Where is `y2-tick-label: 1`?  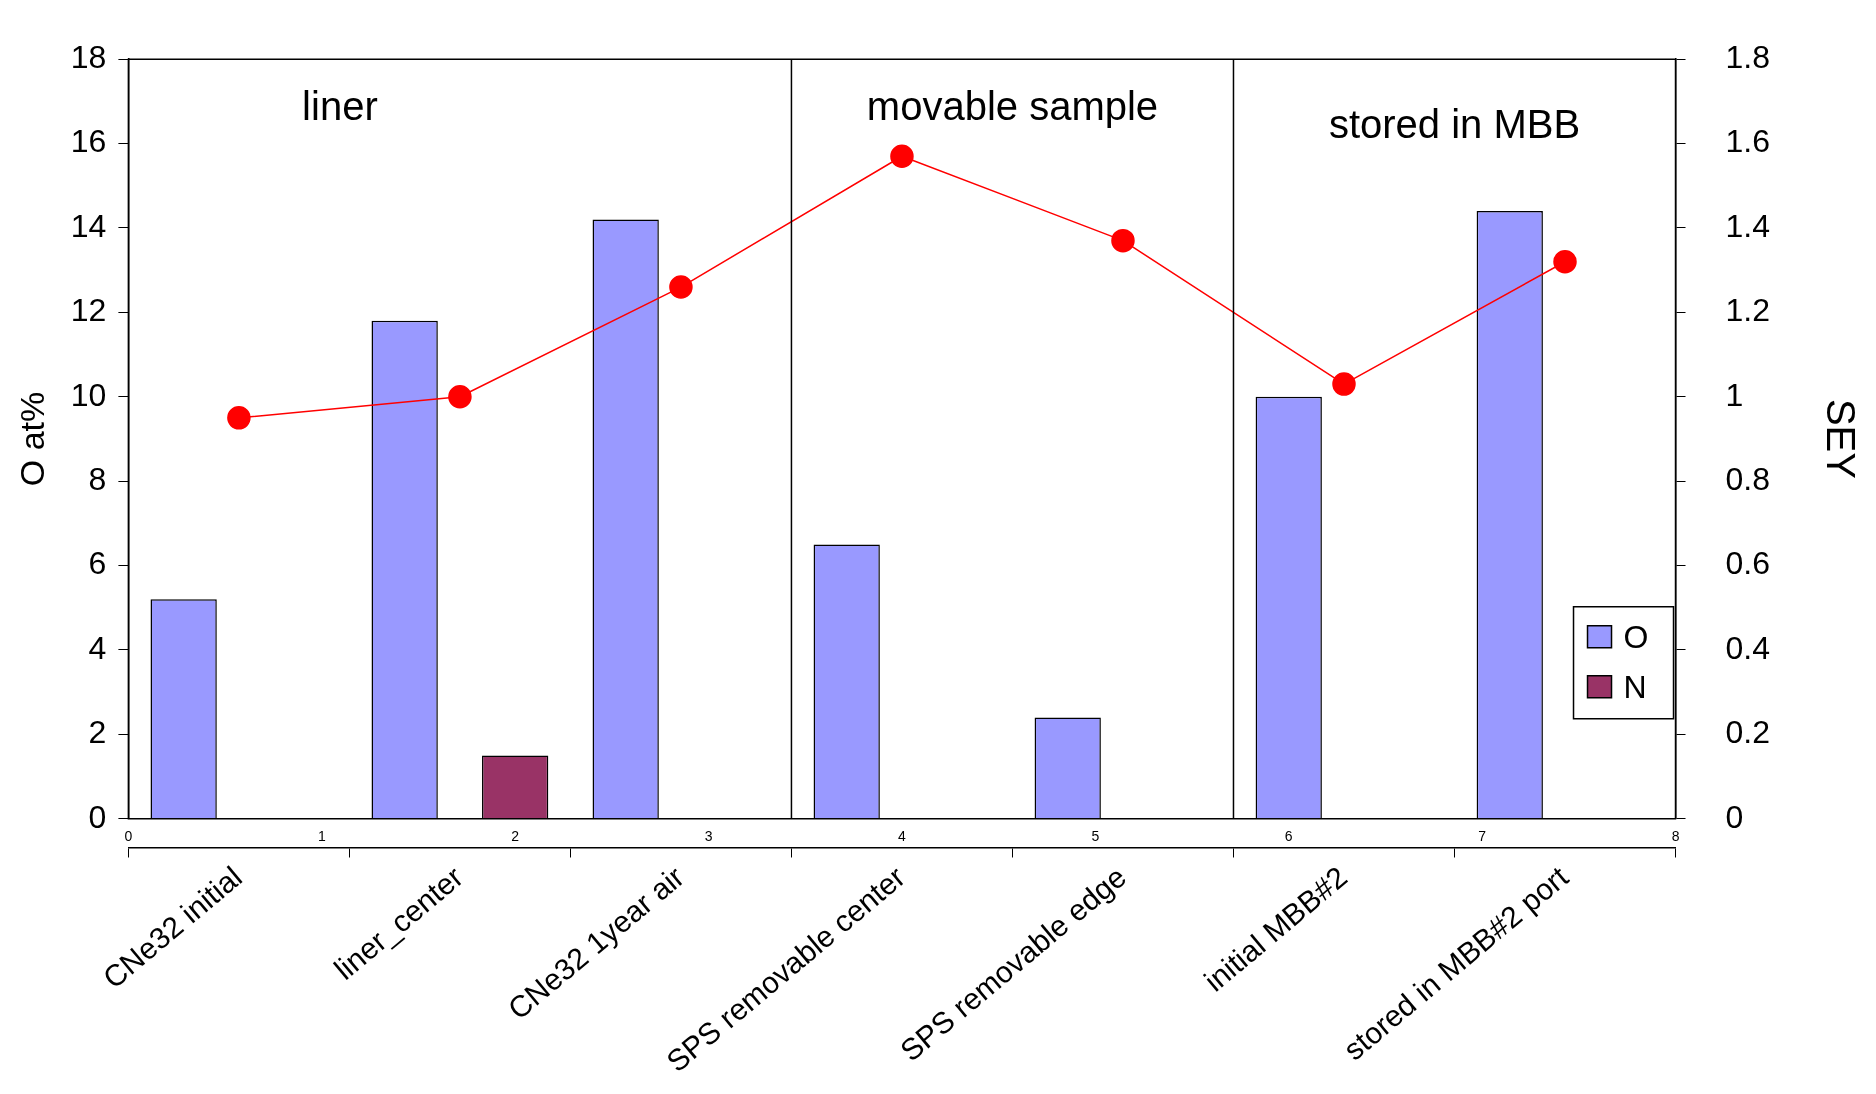 y2-tick-label: 1 is located at coordinates (1734, 394).